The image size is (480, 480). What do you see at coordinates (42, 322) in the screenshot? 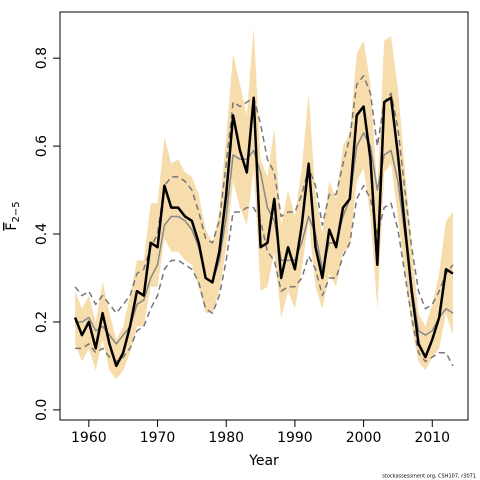
I see `y-tick-label: 0.2` at bounding box center [42, 322].